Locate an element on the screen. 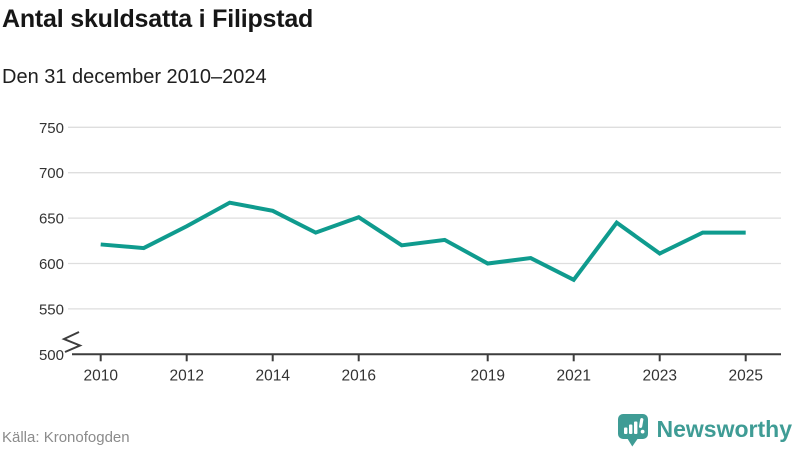  chart-title: Antal skuldsatta i Filipstad is located at coordinates (158, 19).